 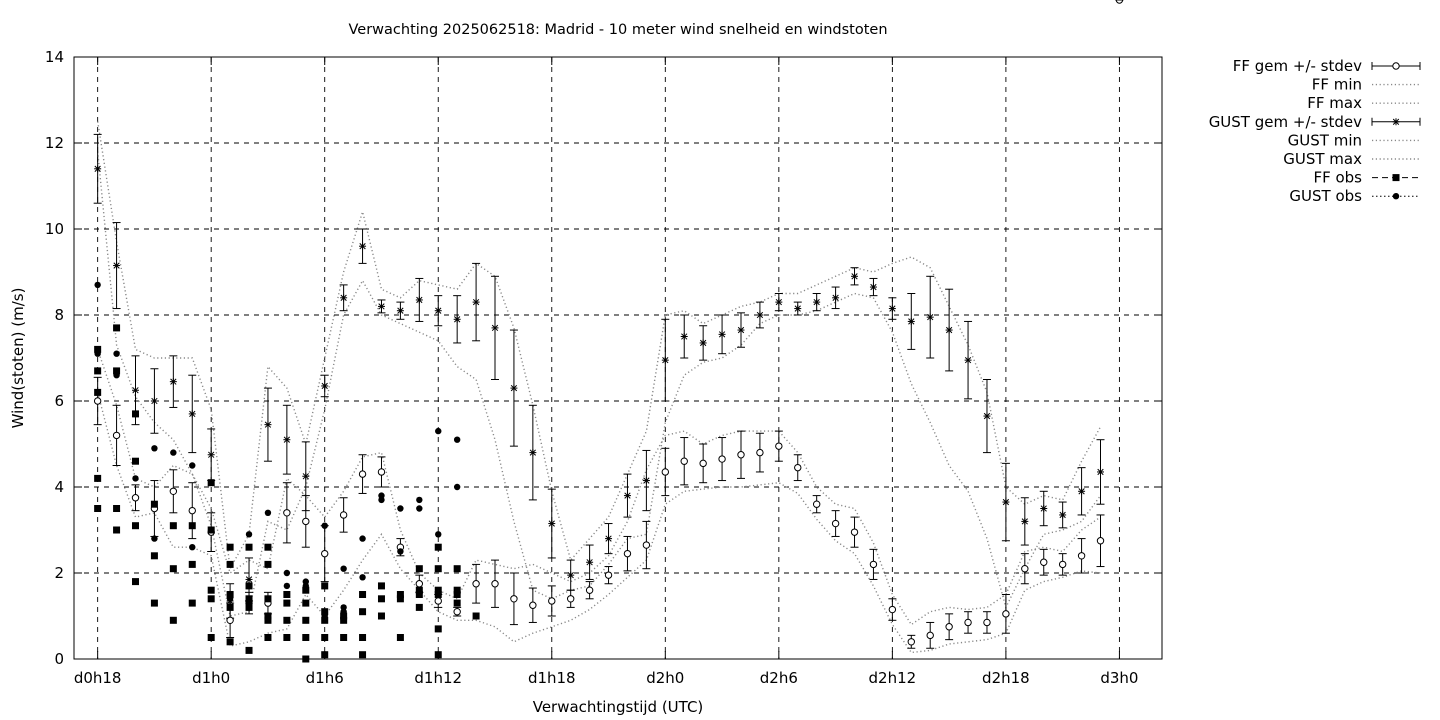 I want to click on y-tick-label: 0, so click(x=59, y=659).